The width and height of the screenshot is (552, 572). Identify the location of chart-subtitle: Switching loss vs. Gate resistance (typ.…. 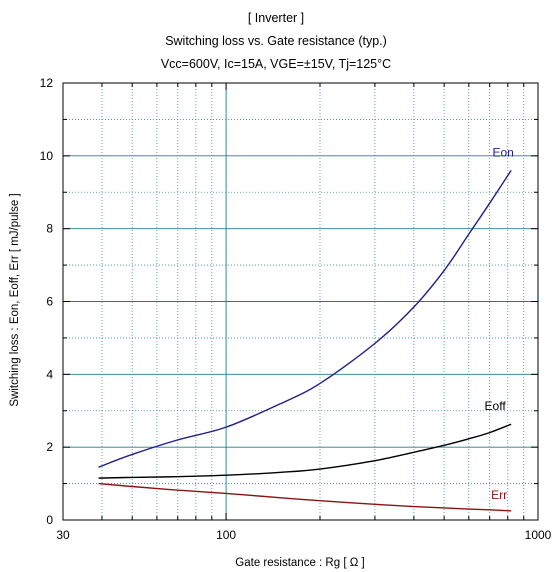
(276, 41).